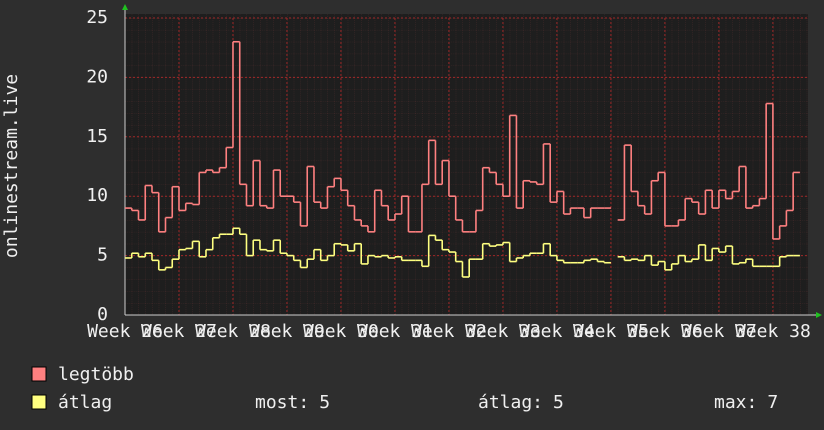 This screenshot has height=430, width=824. I want to click on legend-stat: átlag: 5, so click(521, 402).